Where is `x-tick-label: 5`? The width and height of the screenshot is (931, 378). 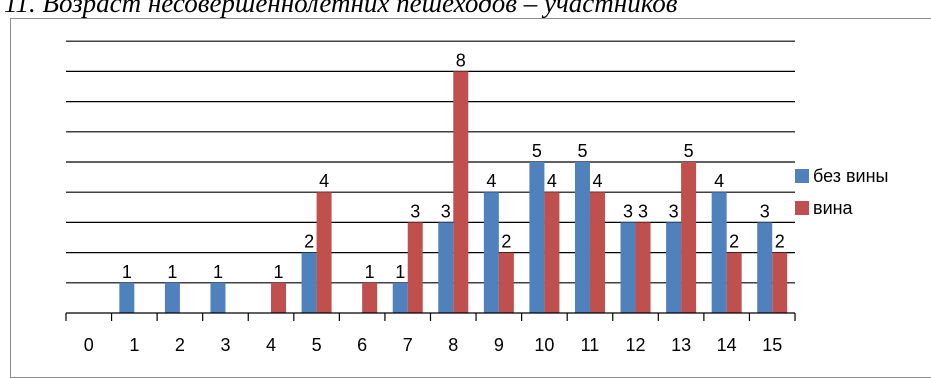
x-tick-label: 5 is located at coordinates (317, 345).